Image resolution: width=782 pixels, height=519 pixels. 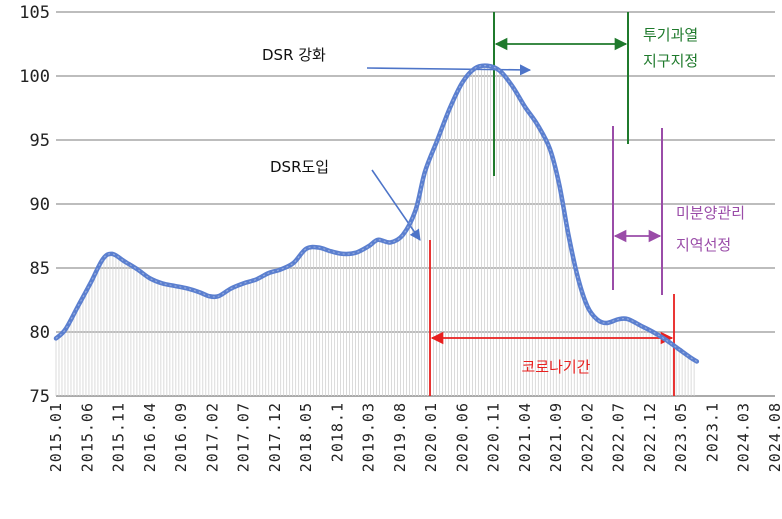 I want to click on speculation-zone-annotation: 투기과열 지구지정, so click(x=595, y=94).